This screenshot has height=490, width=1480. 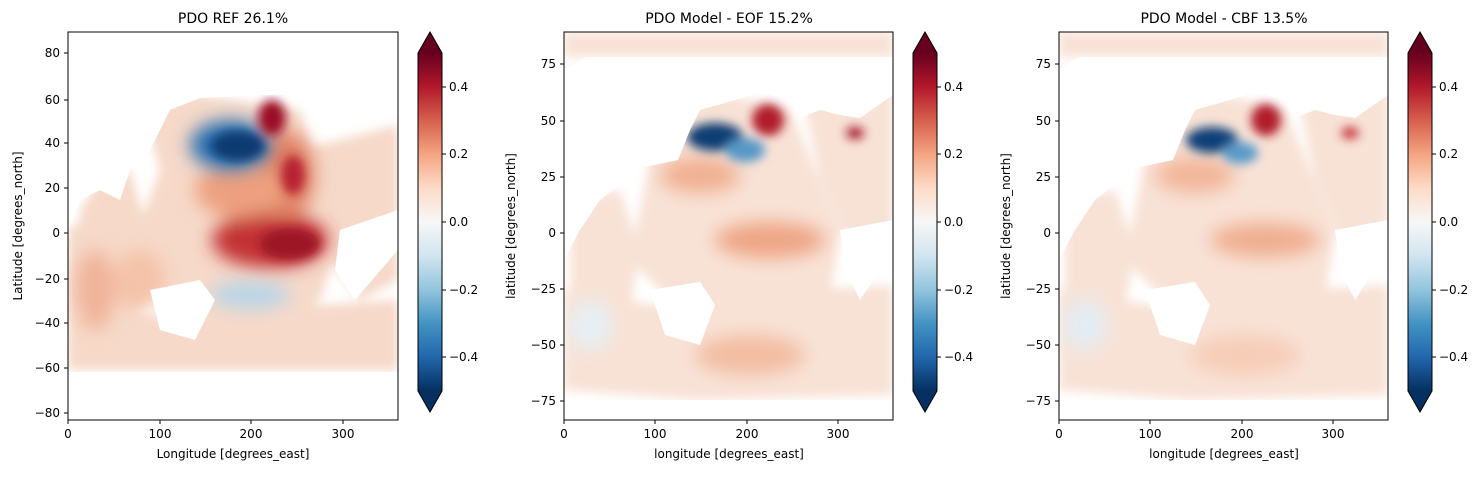 I want to click on panel-2-ylabel: latitude [degrees_north], so click(x=511, y=226).